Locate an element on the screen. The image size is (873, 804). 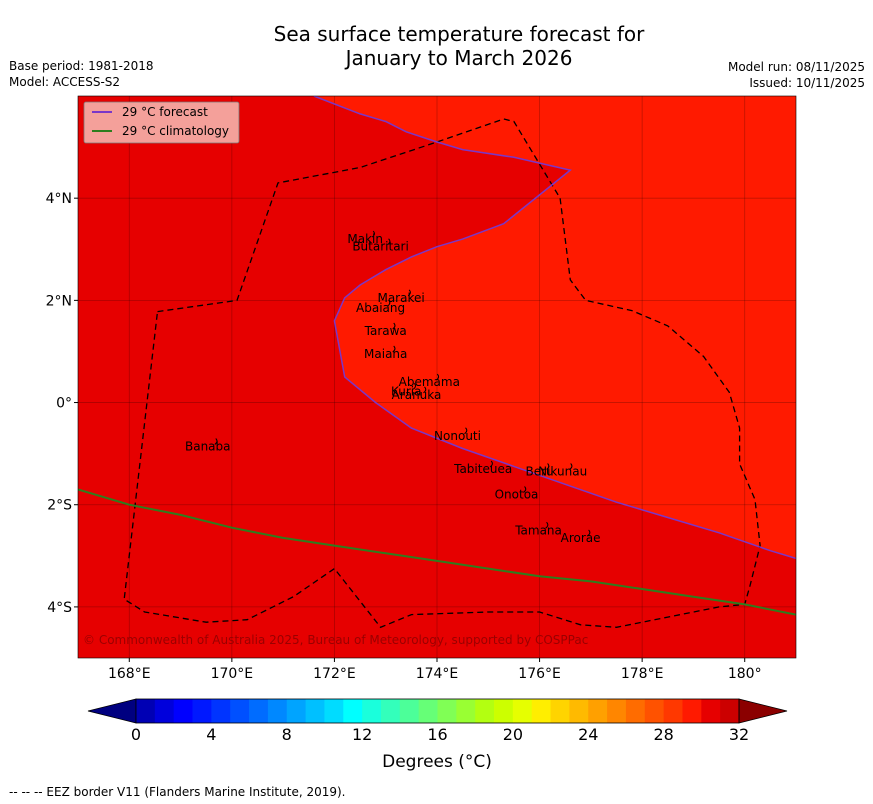
legend-climatology-label: 29 °C climatology is located at coordinates (175, 131).